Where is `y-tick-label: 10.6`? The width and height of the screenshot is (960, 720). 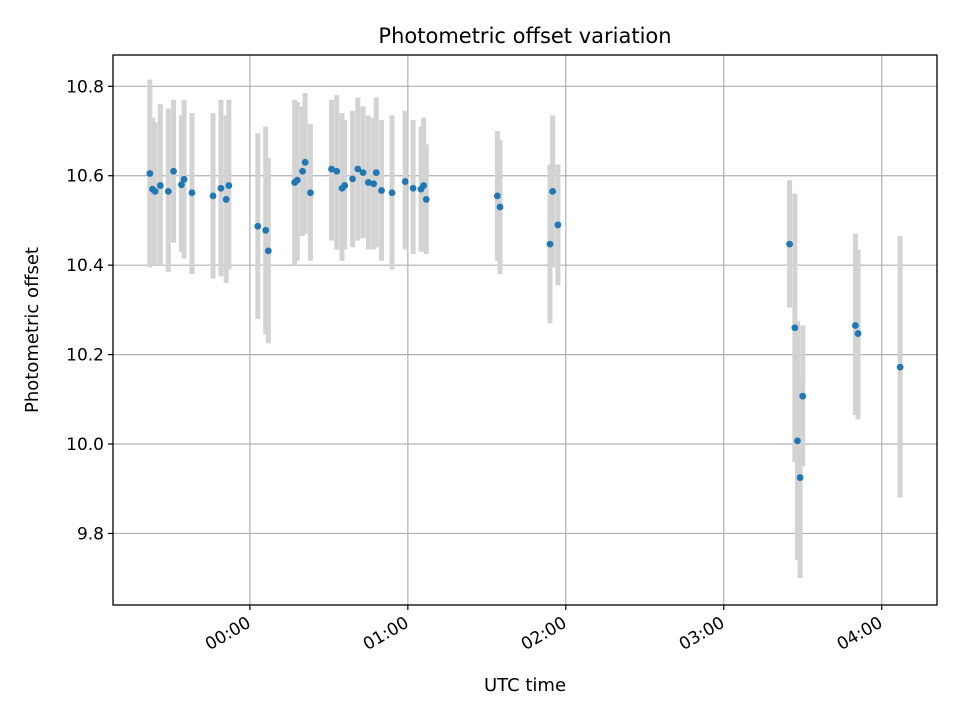 y-tick-label: 10.6 is located at coordinates (85, 177).